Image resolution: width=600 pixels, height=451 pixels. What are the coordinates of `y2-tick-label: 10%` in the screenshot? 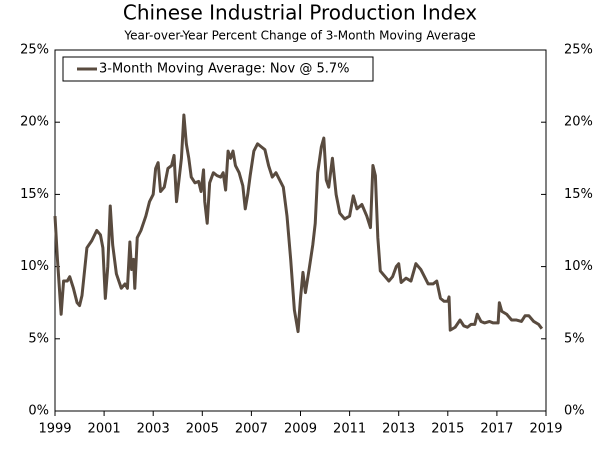 It's located at (578, 266).